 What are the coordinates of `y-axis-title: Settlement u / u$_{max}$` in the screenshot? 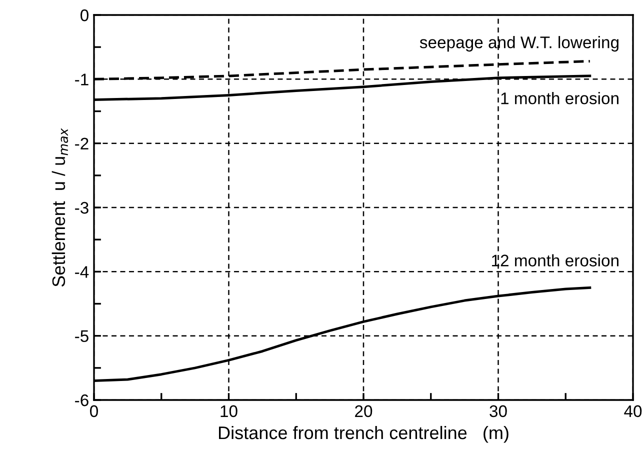 It's located at (60, 207).